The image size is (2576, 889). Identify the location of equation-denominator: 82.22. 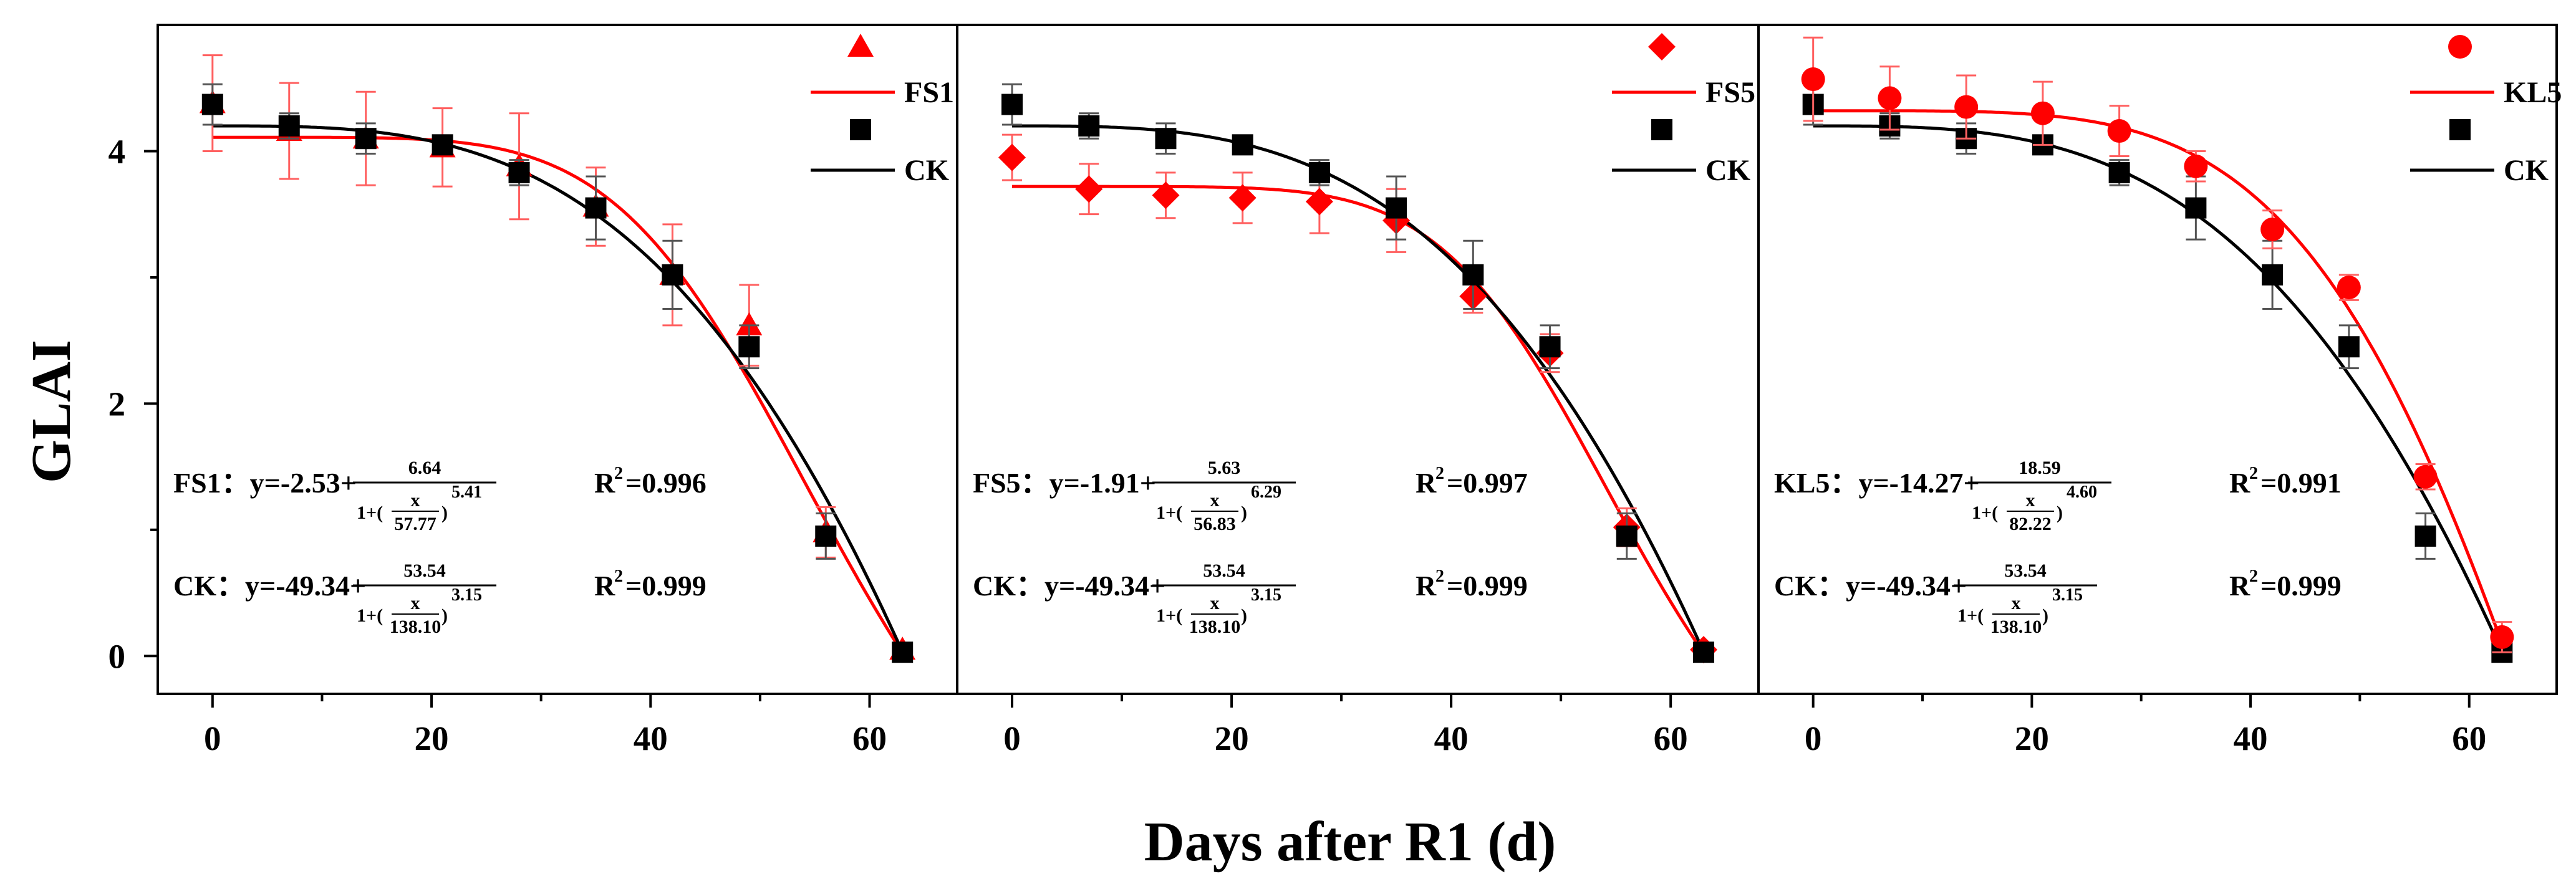
(2030, 524).